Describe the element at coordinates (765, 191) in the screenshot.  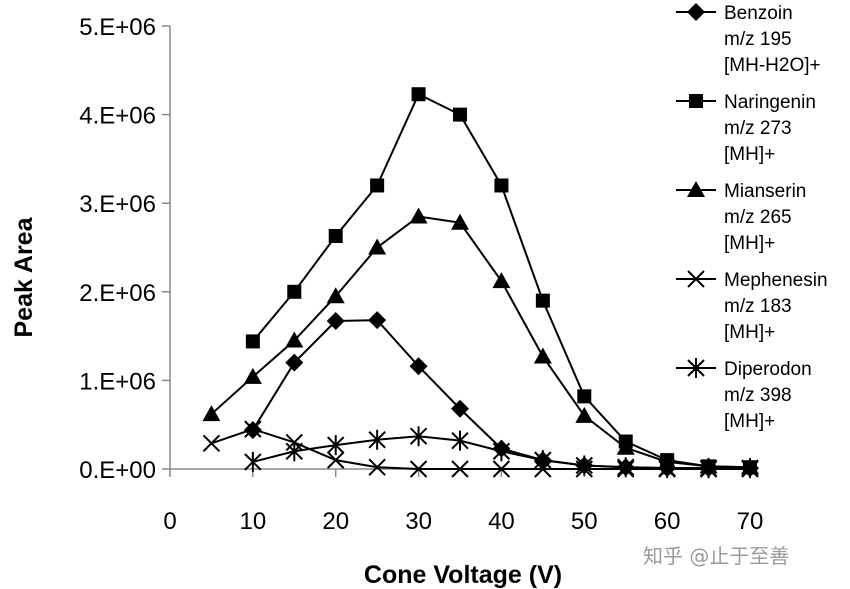
I see `legend-label: Mianserin` at that location.